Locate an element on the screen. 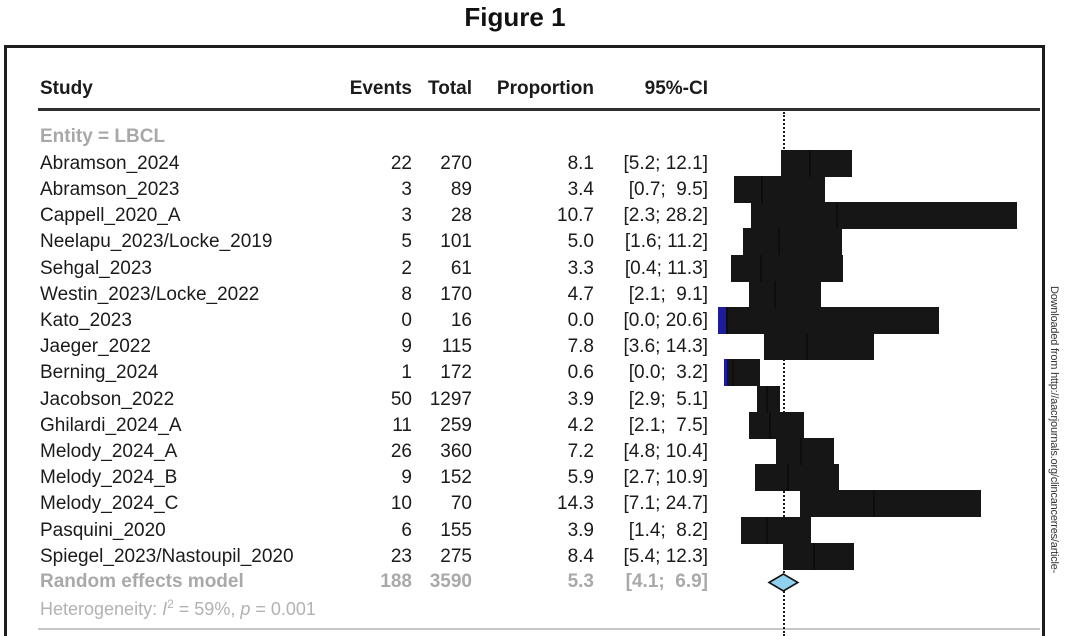 Image resolution: width=1080 pixels, height=636 pixels. heterogeneity-suffix: = 0.001 is located at coordinates (283, 609).